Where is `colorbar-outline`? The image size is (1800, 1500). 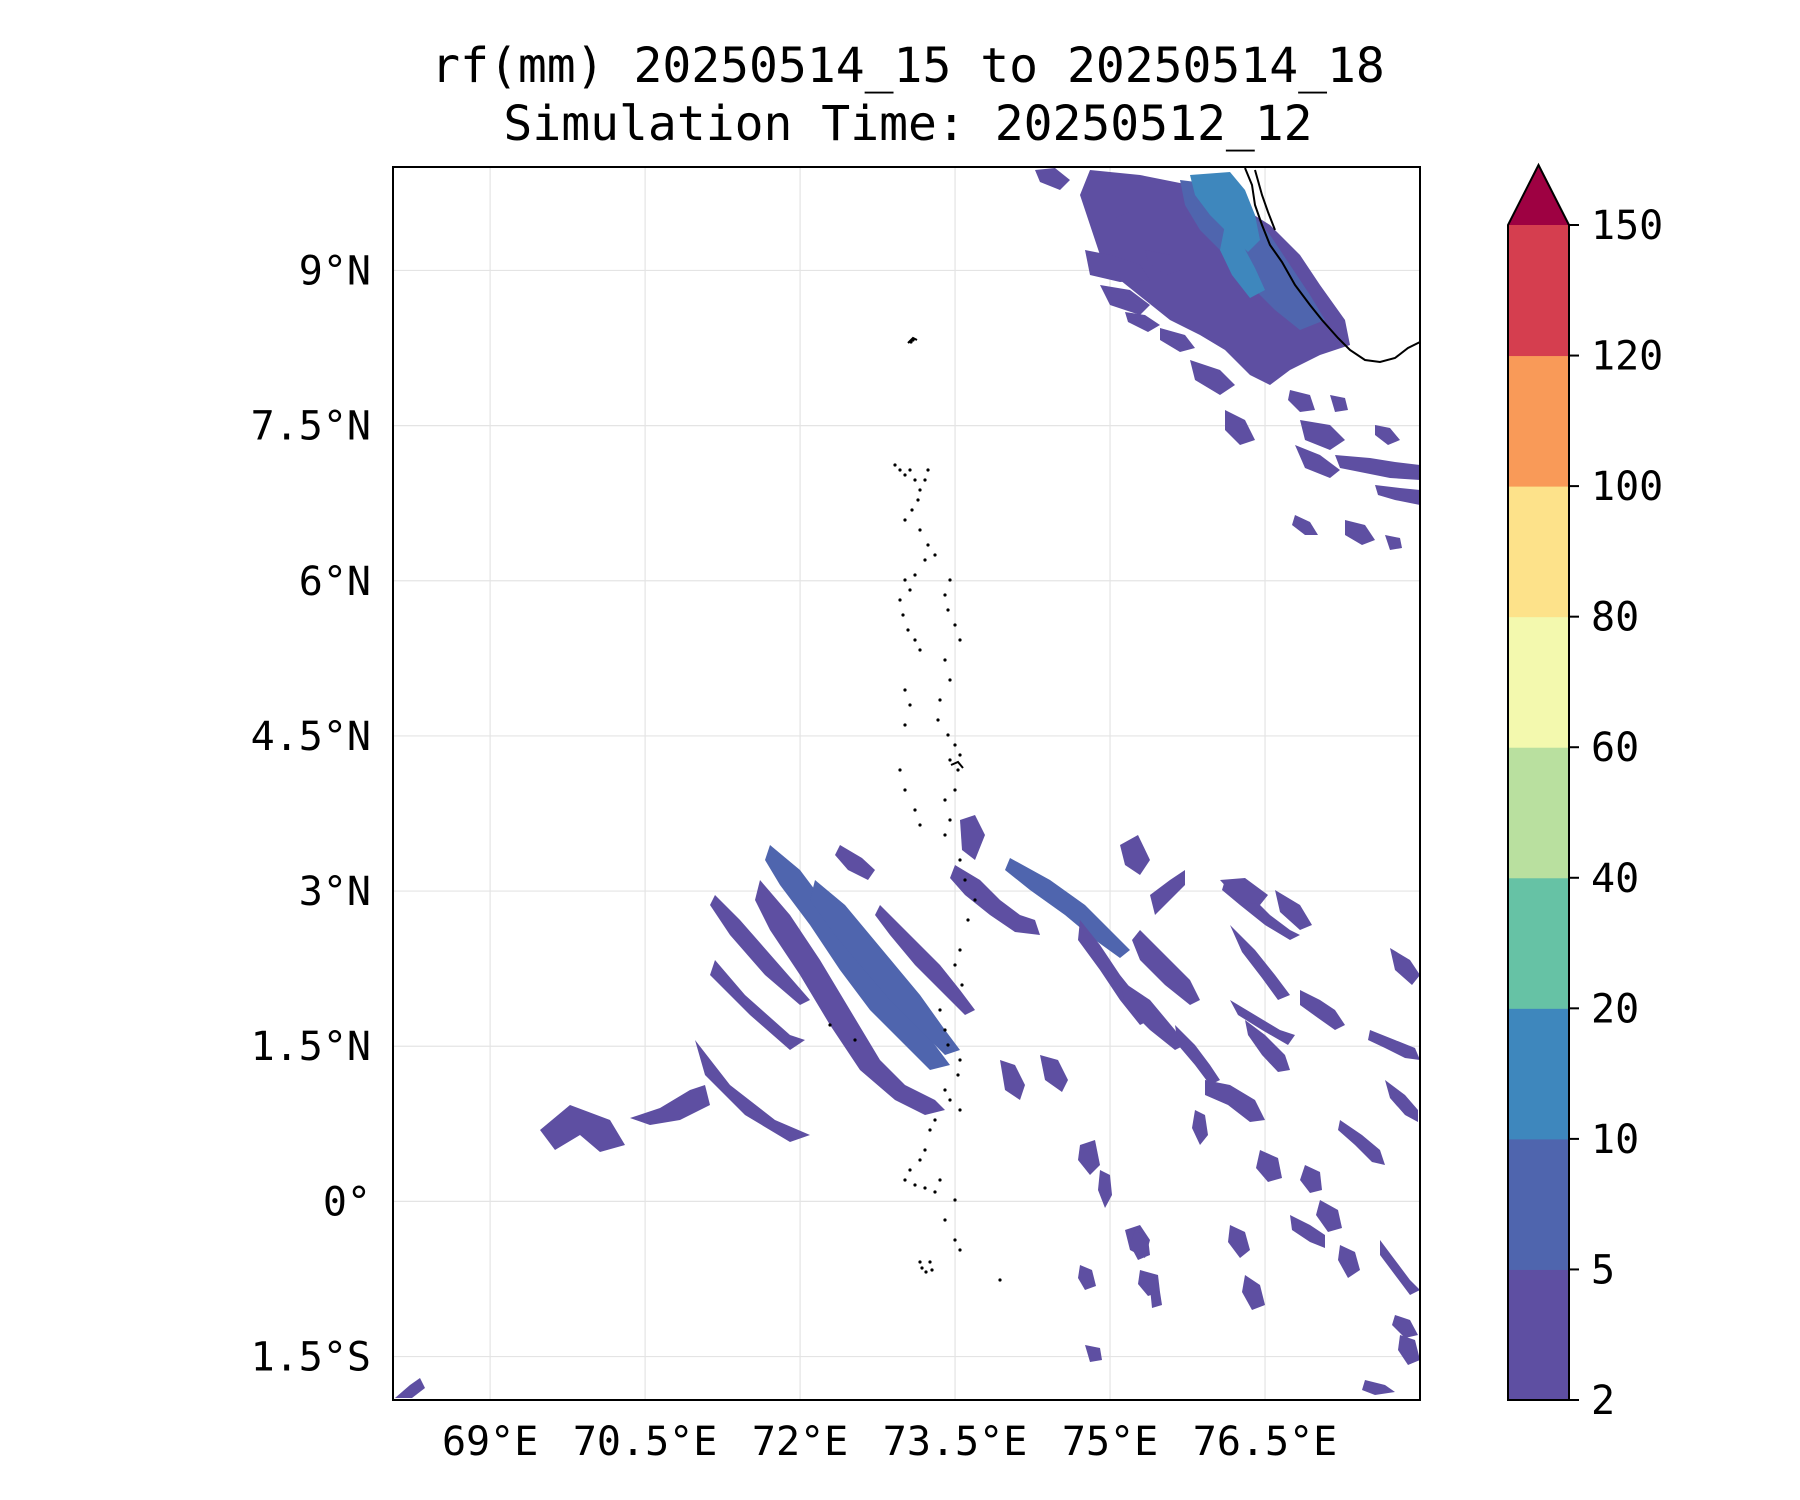
colorbar-outline is located at coordinates (1538, 781).